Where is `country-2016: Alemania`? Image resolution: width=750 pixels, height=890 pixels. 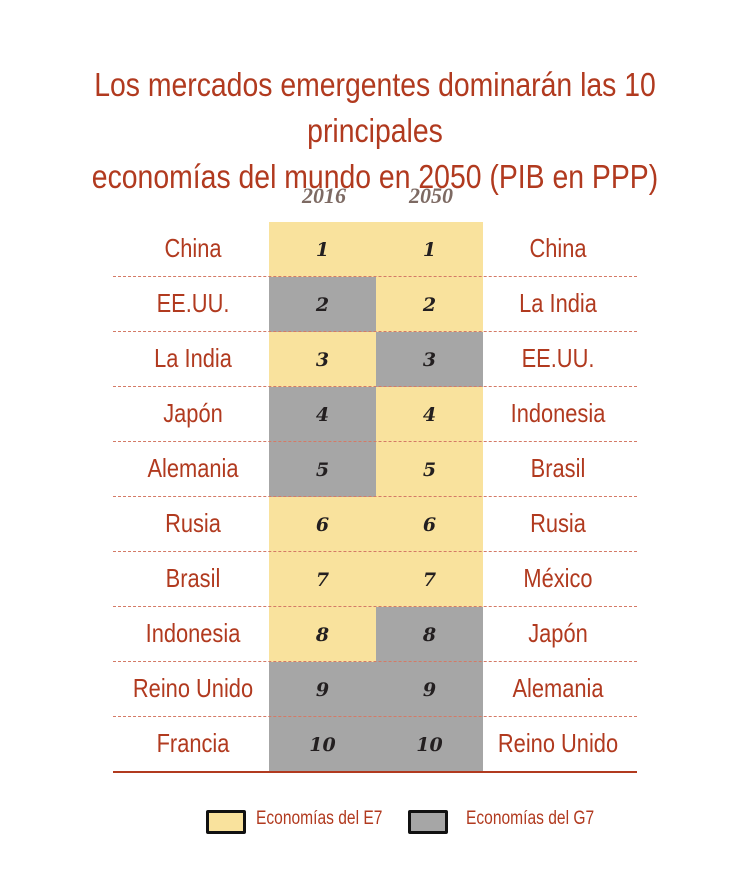
country-2016: Alemania is located at coordinates (193, 468).